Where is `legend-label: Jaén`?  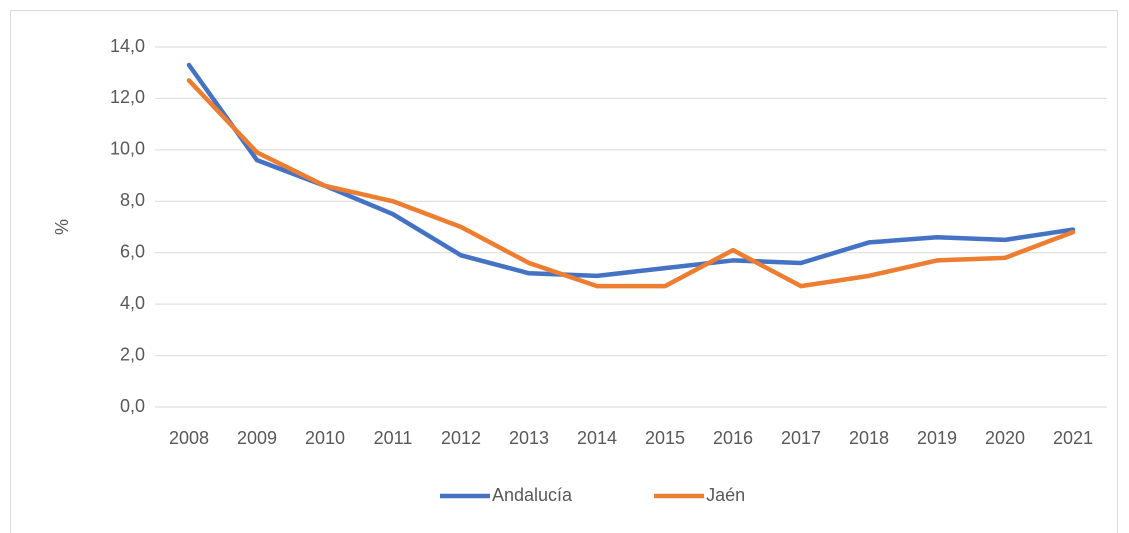 legend-label: Jaén is located at coordinates (725, 495).